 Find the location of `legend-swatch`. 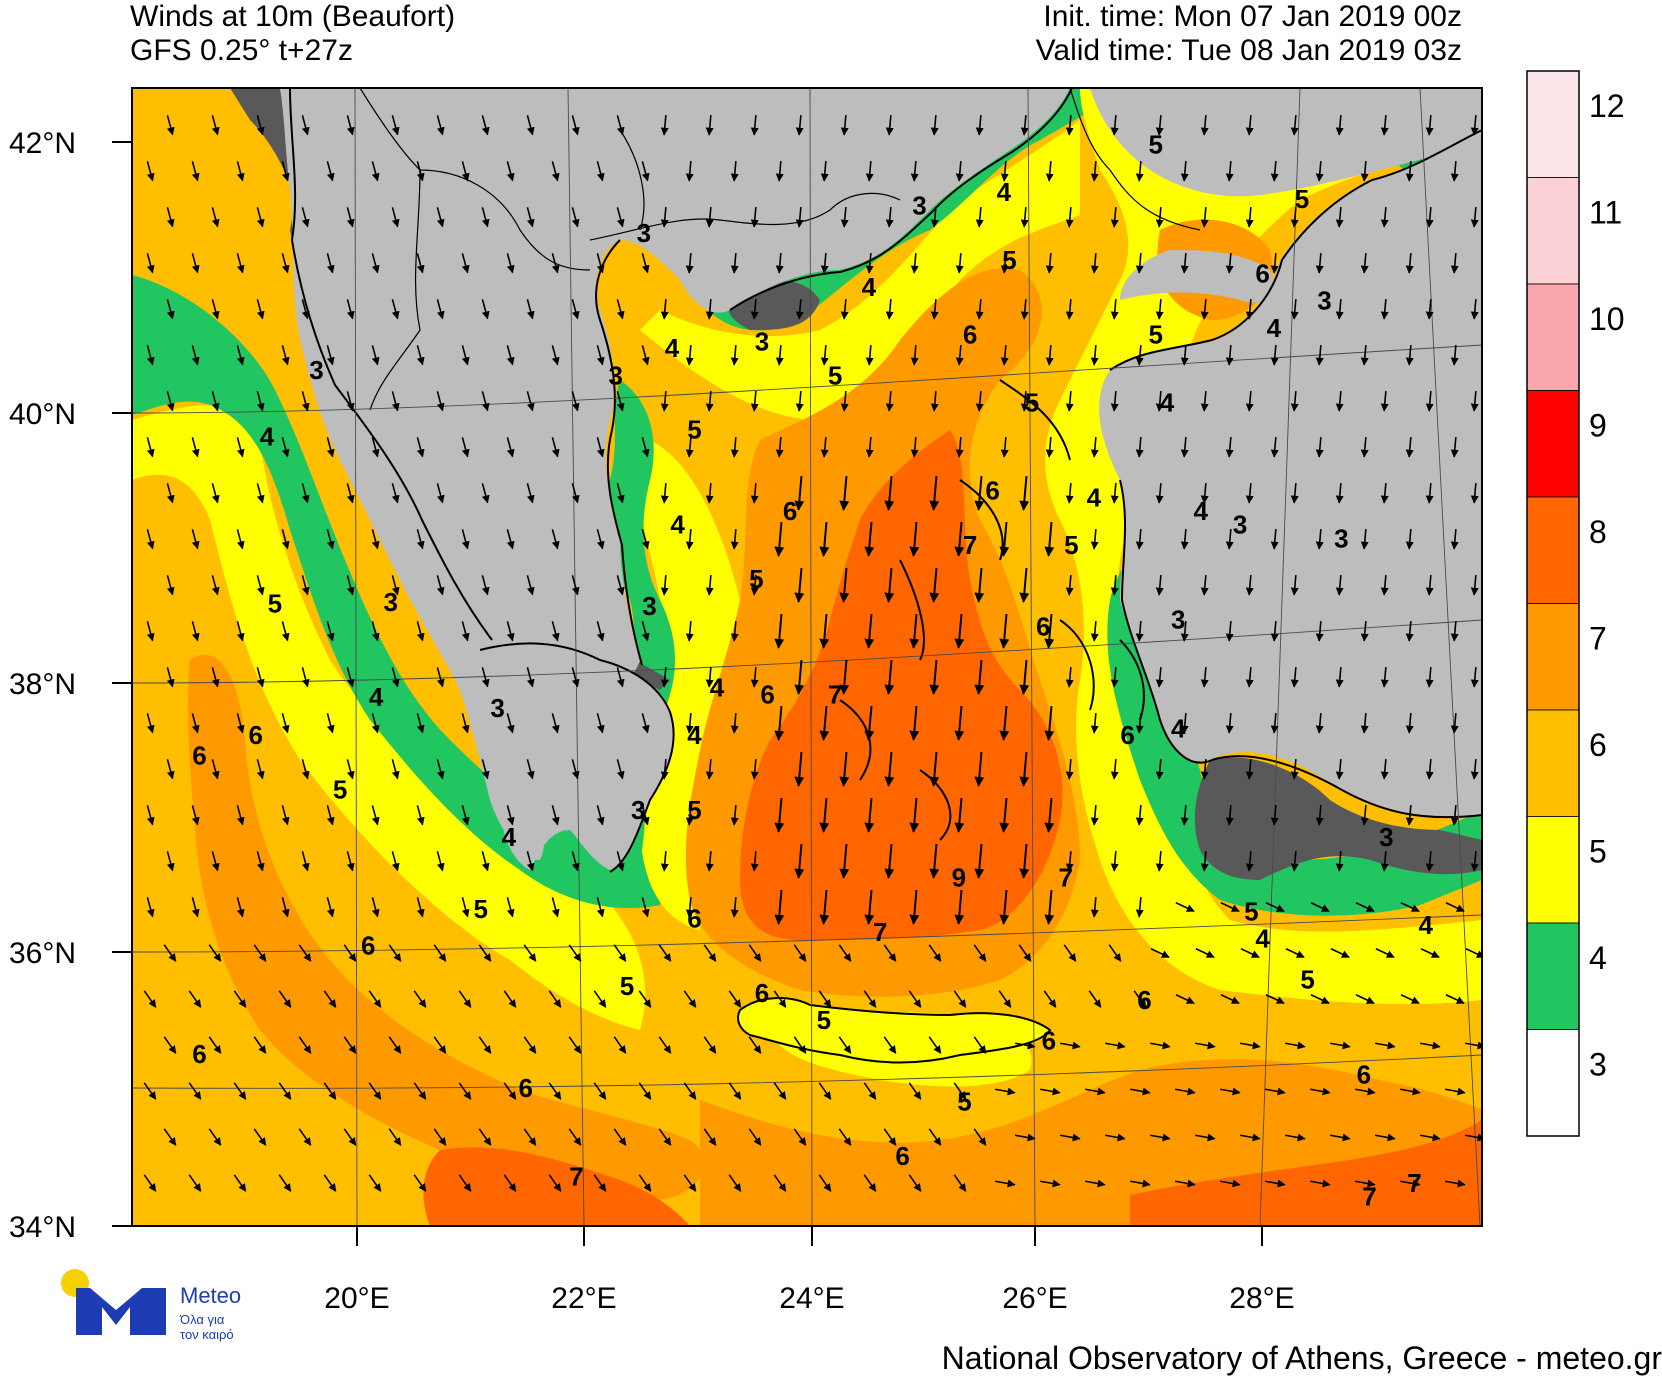

legend-swatch is located at coordinates (1553, 444).